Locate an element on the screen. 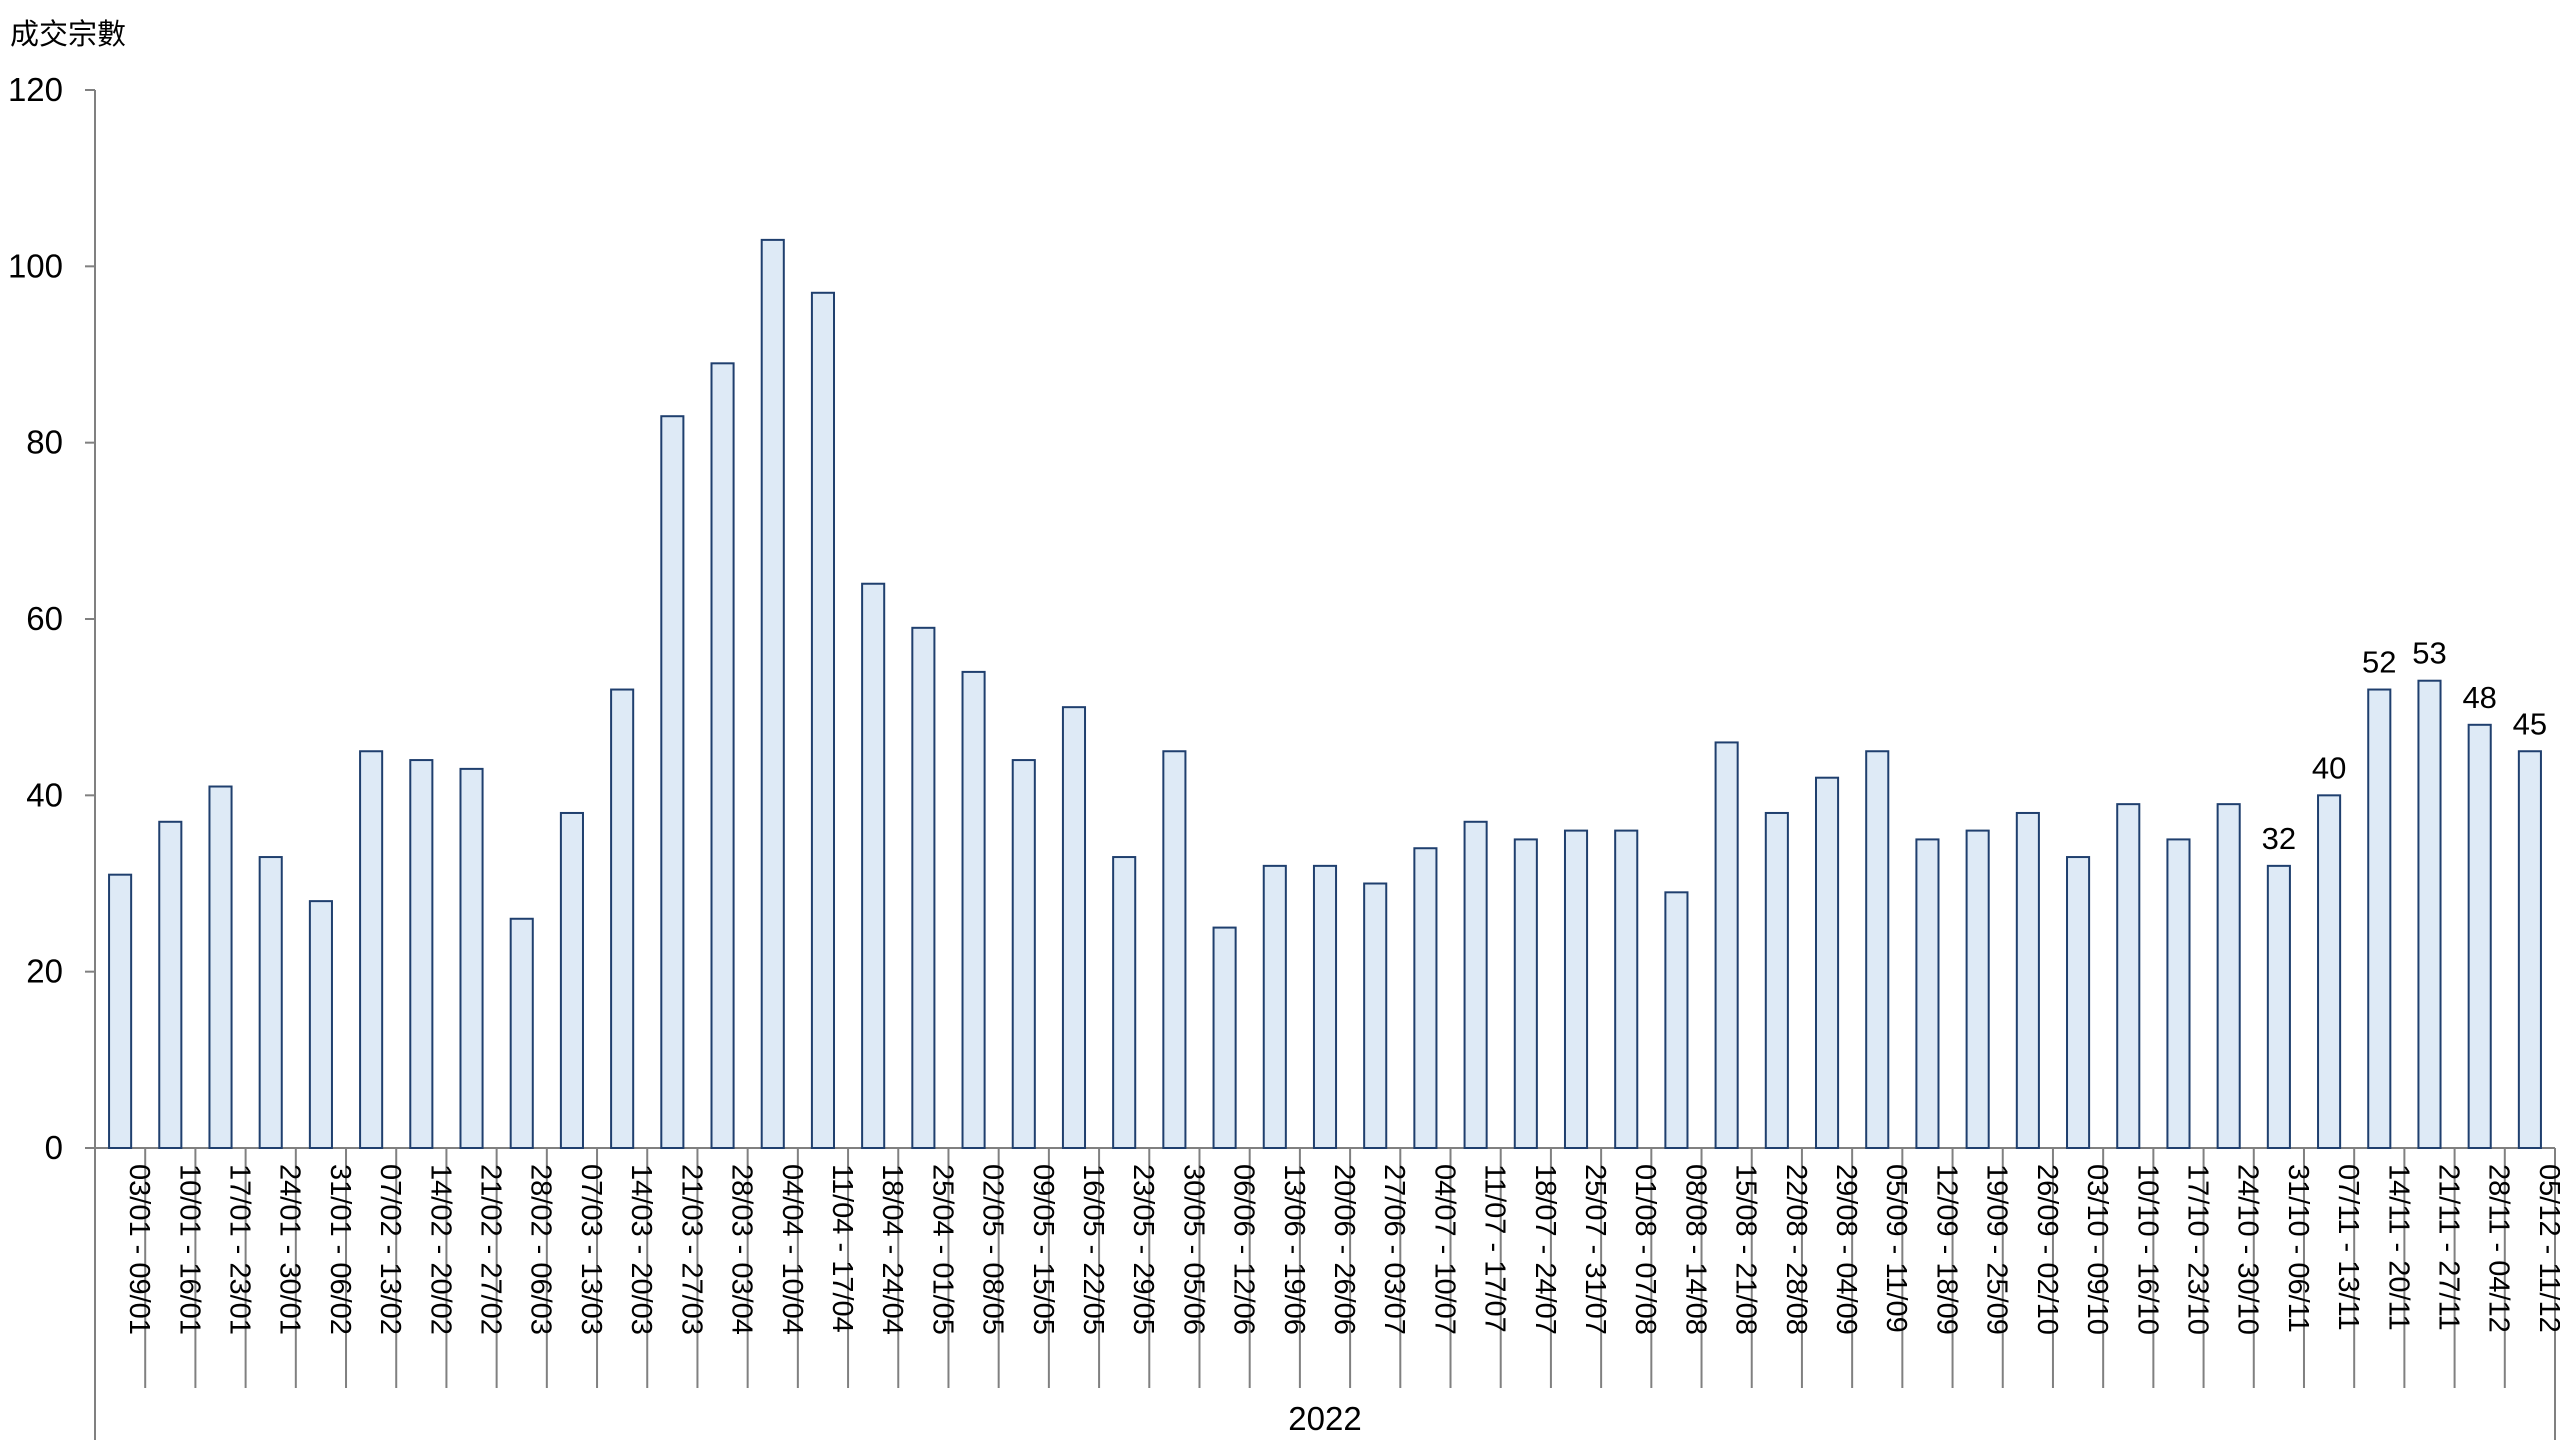  x-tick-label: 21/03 - 27/03 is located at coordinates (691, 1249).